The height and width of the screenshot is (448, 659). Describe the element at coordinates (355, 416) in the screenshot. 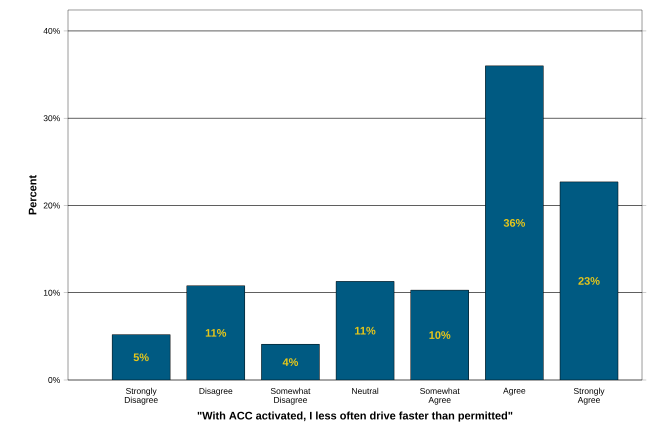

I see `x-axis-title: "With ACC activated, I less often drive faster than permitted"` at that location.